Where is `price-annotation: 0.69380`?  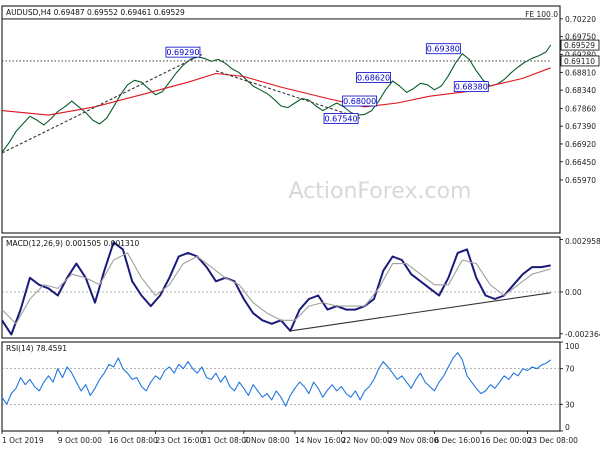 price-annotation: 0.69380 is located at coordinates (443, 49).